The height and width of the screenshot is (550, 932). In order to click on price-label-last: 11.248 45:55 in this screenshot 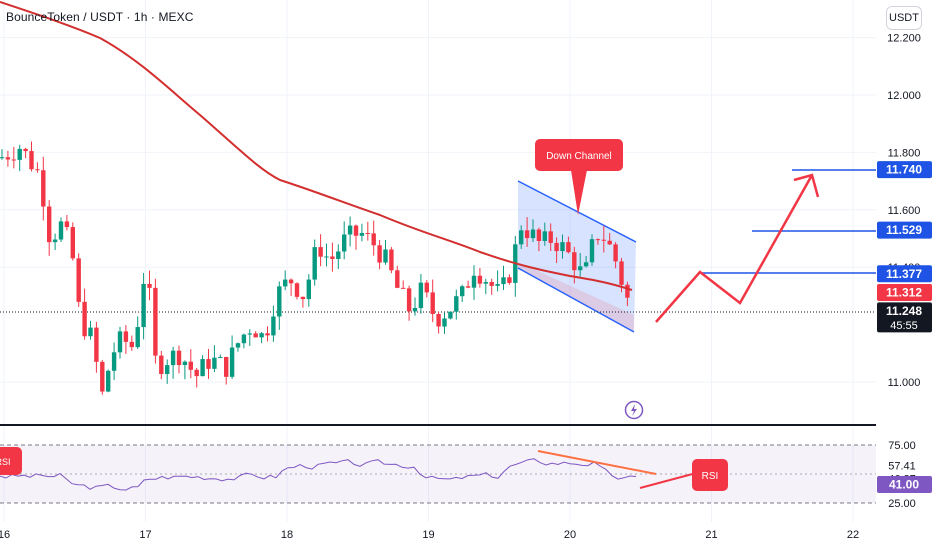, I will do `click(904, 317)`.